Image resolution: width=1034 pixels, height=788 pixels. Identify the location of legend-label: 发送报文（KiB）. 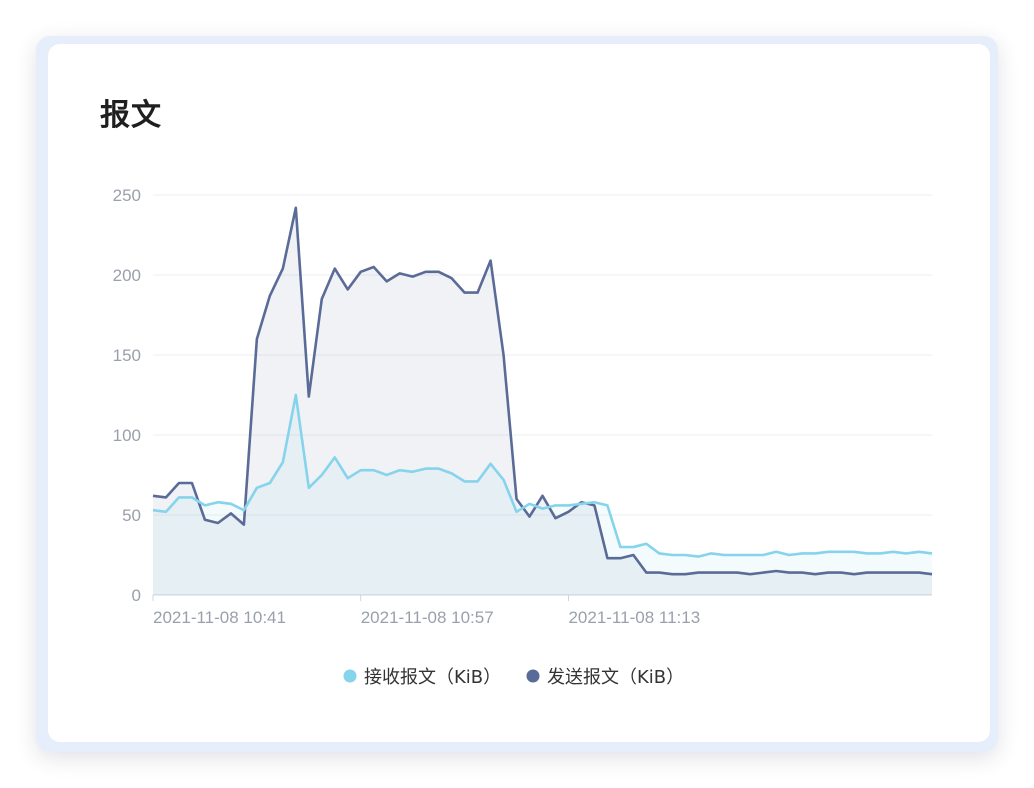
(615, 677).